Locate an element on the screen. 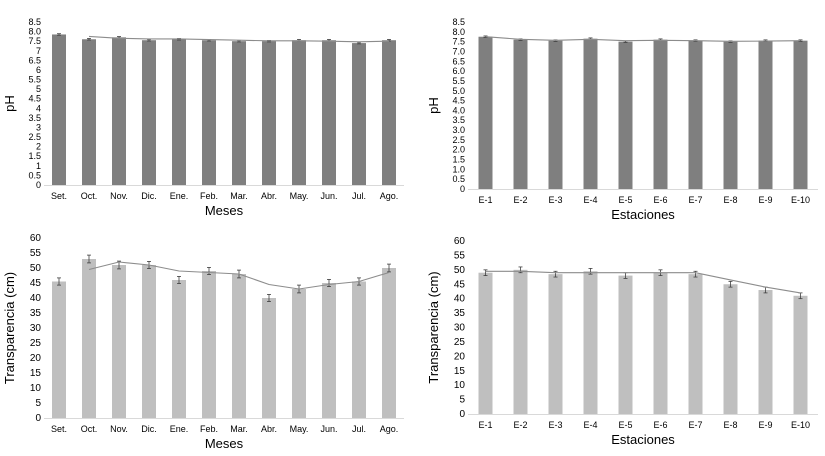 The height and width of the screenshot is (456, 825). y-tick-label: 45 is located at coordinates (460, 284).